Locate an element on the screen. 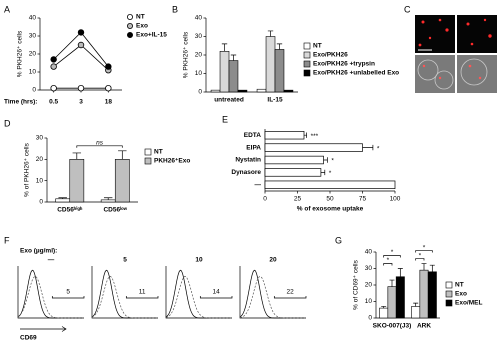 This screenshot has height=346, width=500. panel-label: G is located at coordinates (338, 240).